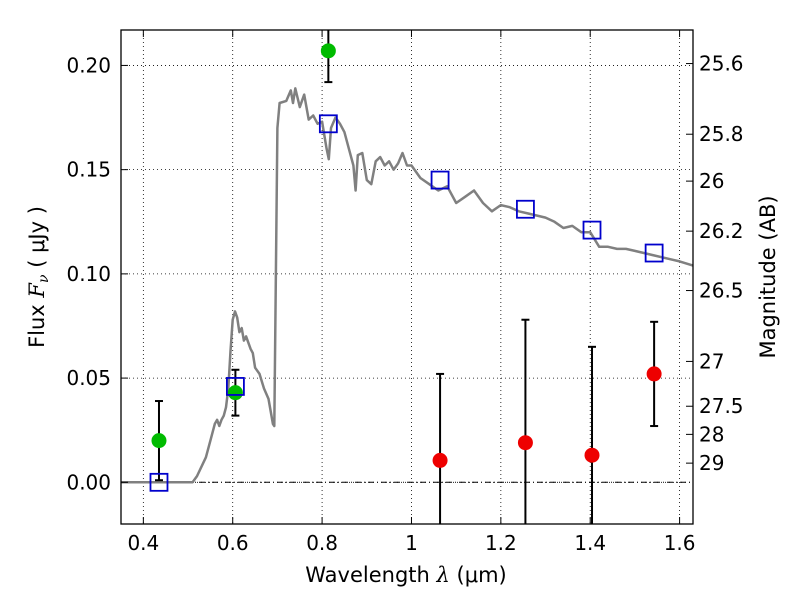  Describe the element at coordinates (88, 378) in the screenshot. I see `y-tick-label: 0.05` at that location.